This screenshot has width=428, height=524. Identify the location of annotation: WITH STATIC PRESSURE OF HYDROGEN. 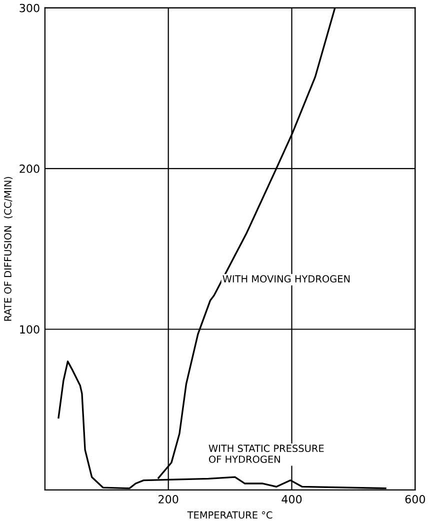
(266, 453).